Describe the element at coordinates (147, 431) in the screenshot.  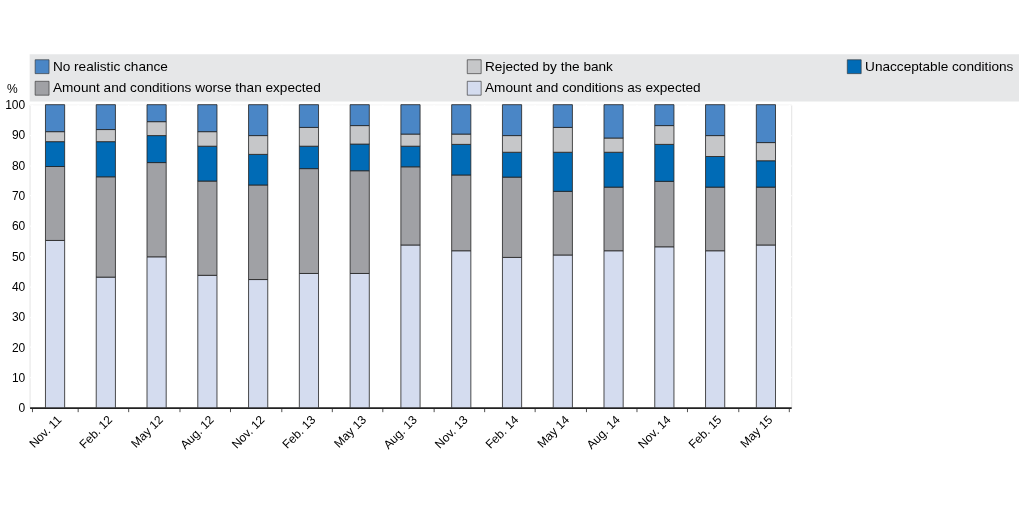
I see `x-tick-label: May 12` at that location.